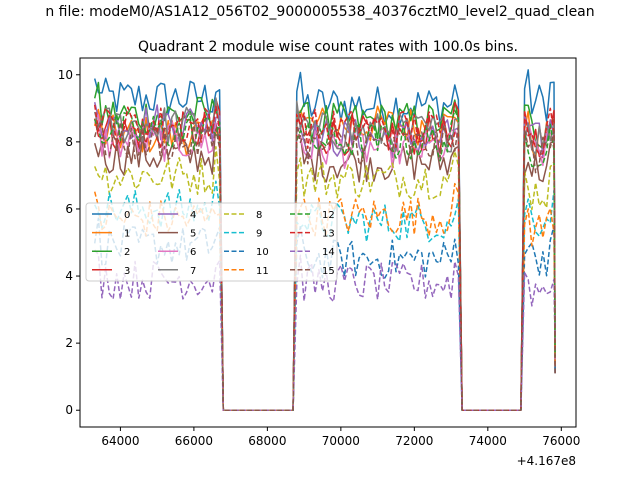 The image size is (640, 480). I want to click on y-tick-label: 8, so click(69, 142).